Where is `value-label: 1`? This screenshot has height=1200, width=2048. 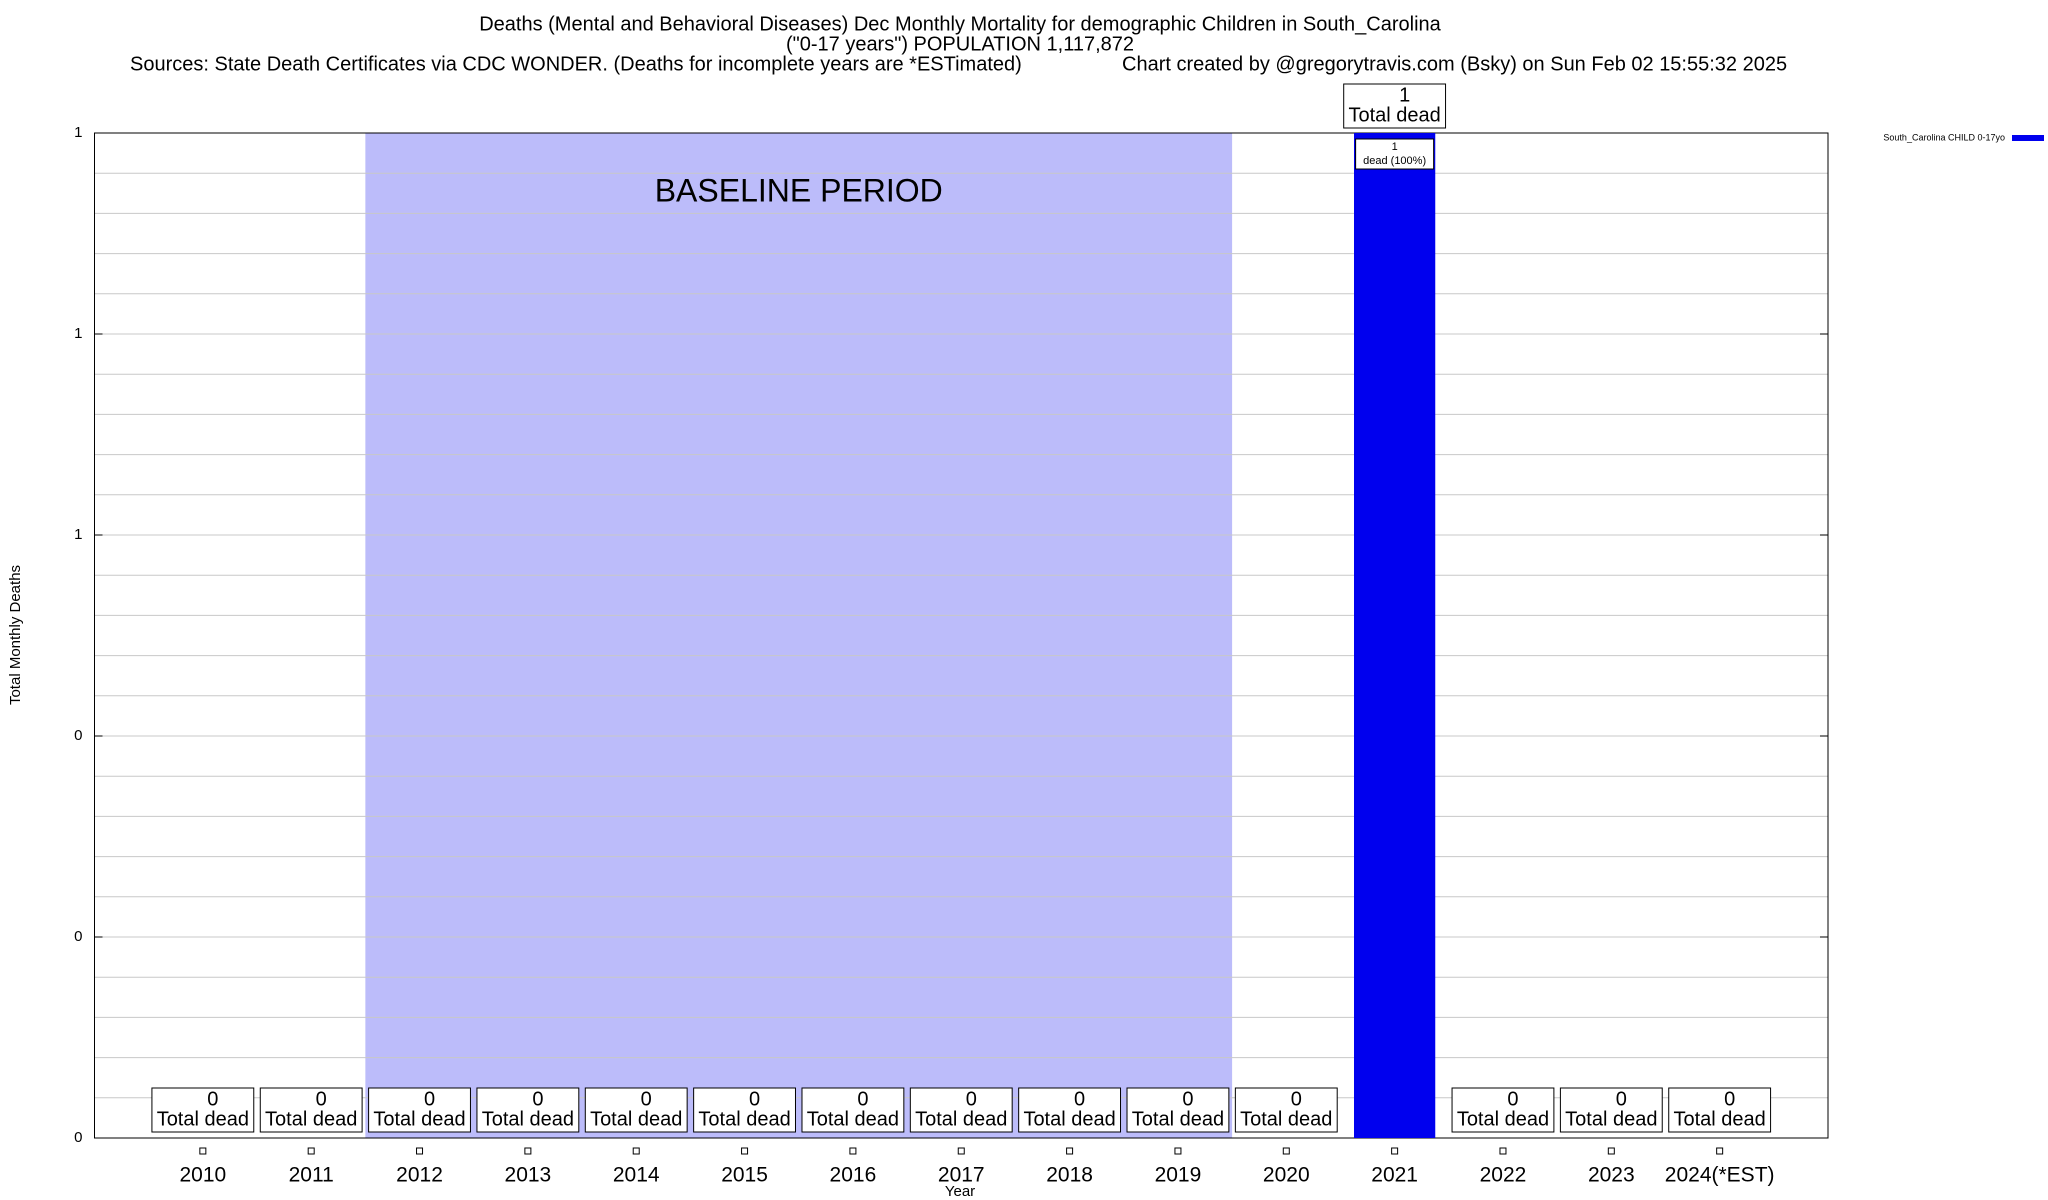 value-label: 1 is located at coordinates (1404, 95).